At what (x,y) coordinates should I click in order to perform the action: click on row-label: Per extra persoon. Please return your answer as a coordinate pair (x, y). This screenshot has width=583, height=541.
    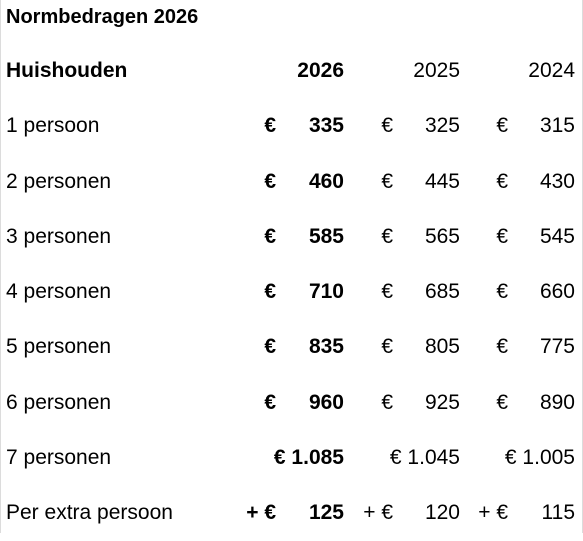
    Looking at the image, I should click on (89, 513).